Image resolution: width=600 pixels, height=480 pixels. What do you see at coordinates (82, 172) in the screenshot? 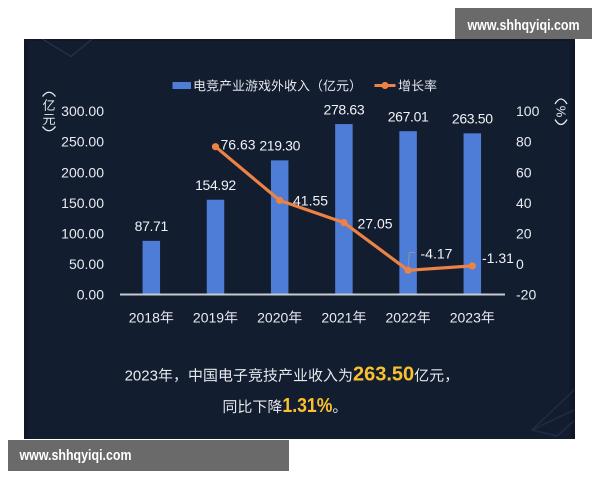
I see `svg-text: 200.00` at bounding box center [82, 172].